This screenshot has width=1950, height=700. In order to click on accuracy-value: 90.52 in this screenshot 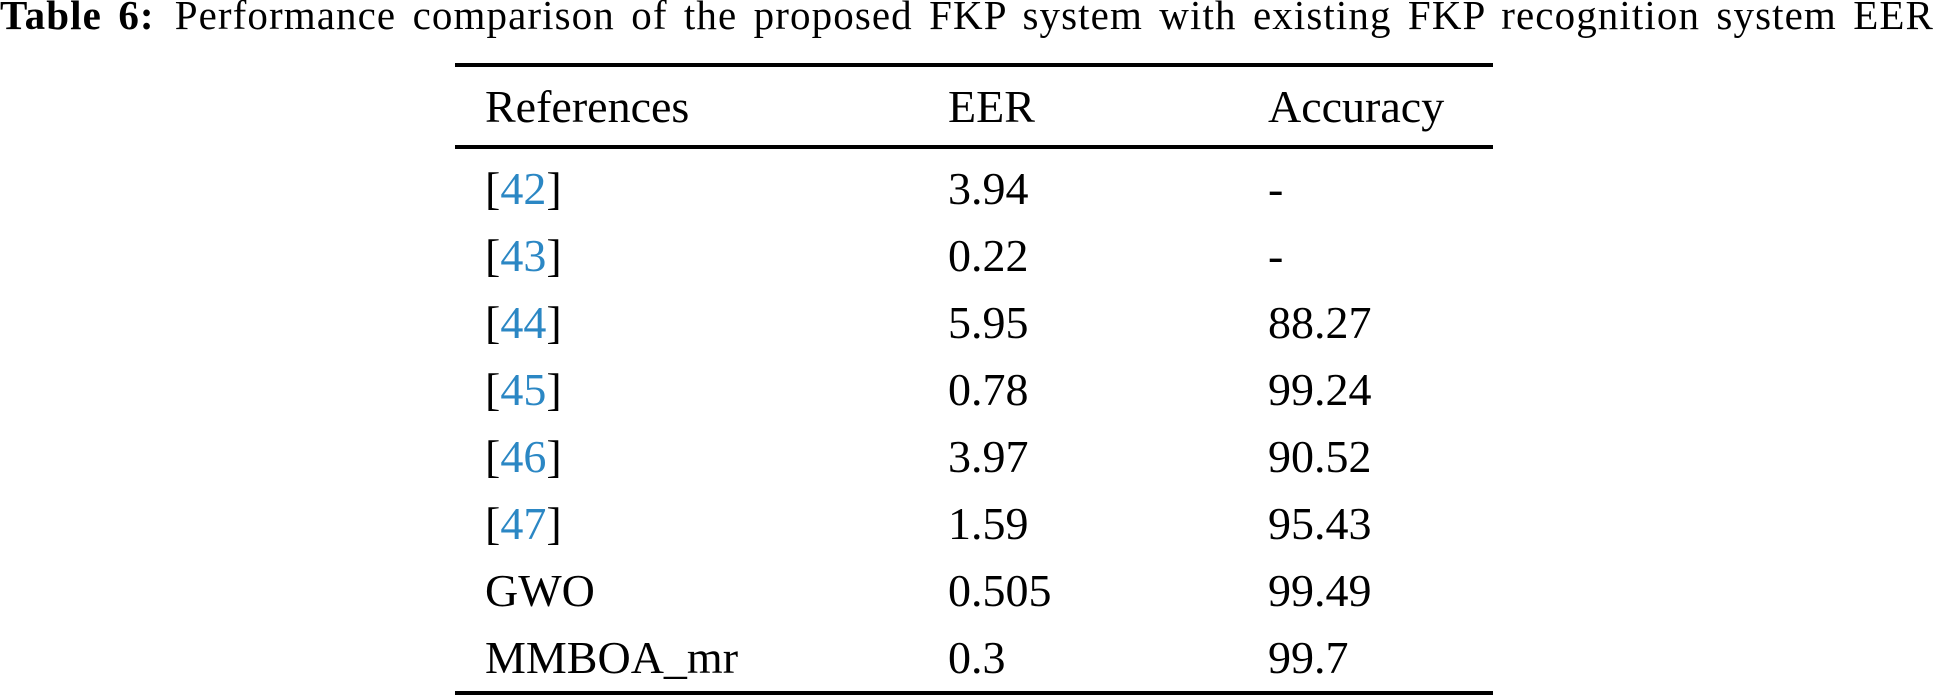, I will do `click(1320, 456)`.